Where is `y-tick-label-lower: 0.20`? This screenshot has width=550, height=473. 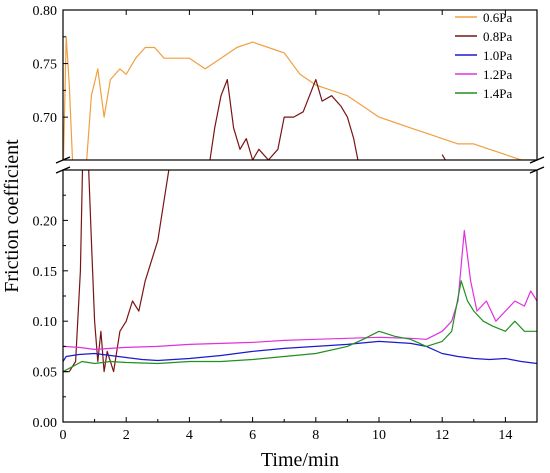
y-tick-label-lower: 0.20 is located at coordinates (45, 221).